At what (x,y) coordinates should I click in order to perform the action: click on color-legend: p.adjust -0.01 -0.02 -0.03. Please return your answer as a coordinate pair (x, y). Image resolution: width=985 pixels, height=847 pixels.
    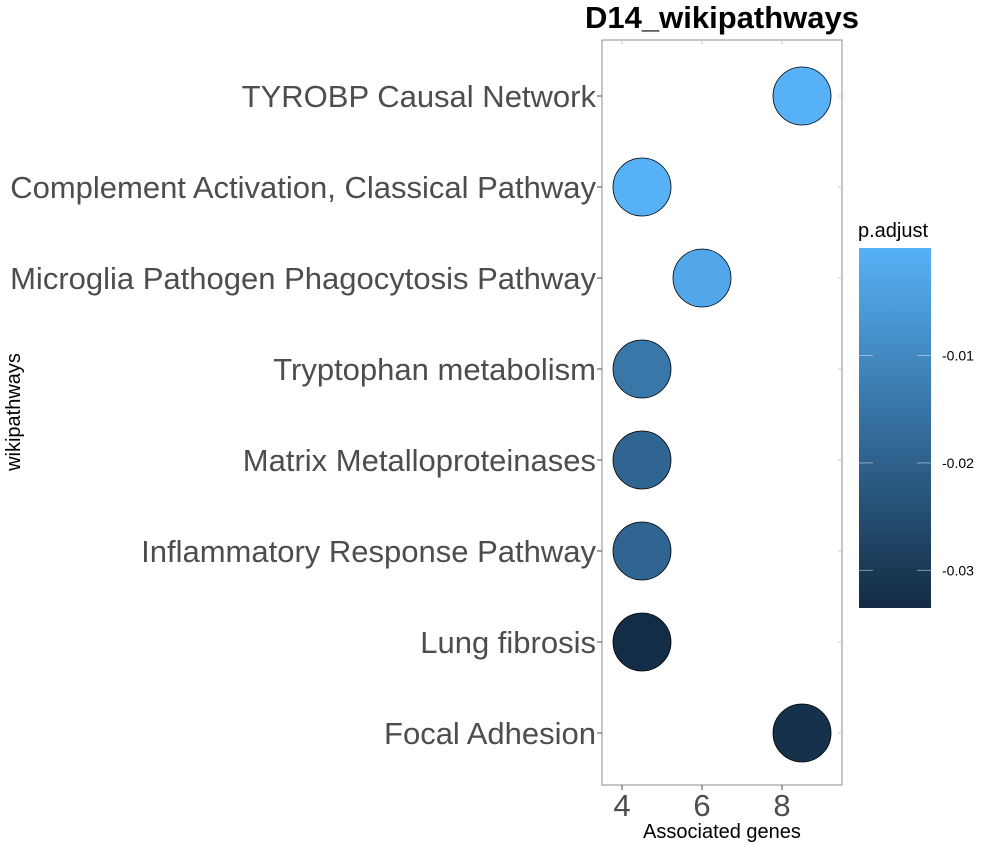
    Looking at the image, I should click on (916, 414).